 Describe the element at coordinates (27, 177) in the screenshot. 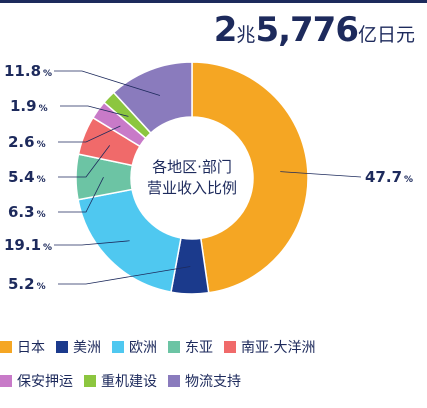

I see `slice-label: 5.4%` at that location.